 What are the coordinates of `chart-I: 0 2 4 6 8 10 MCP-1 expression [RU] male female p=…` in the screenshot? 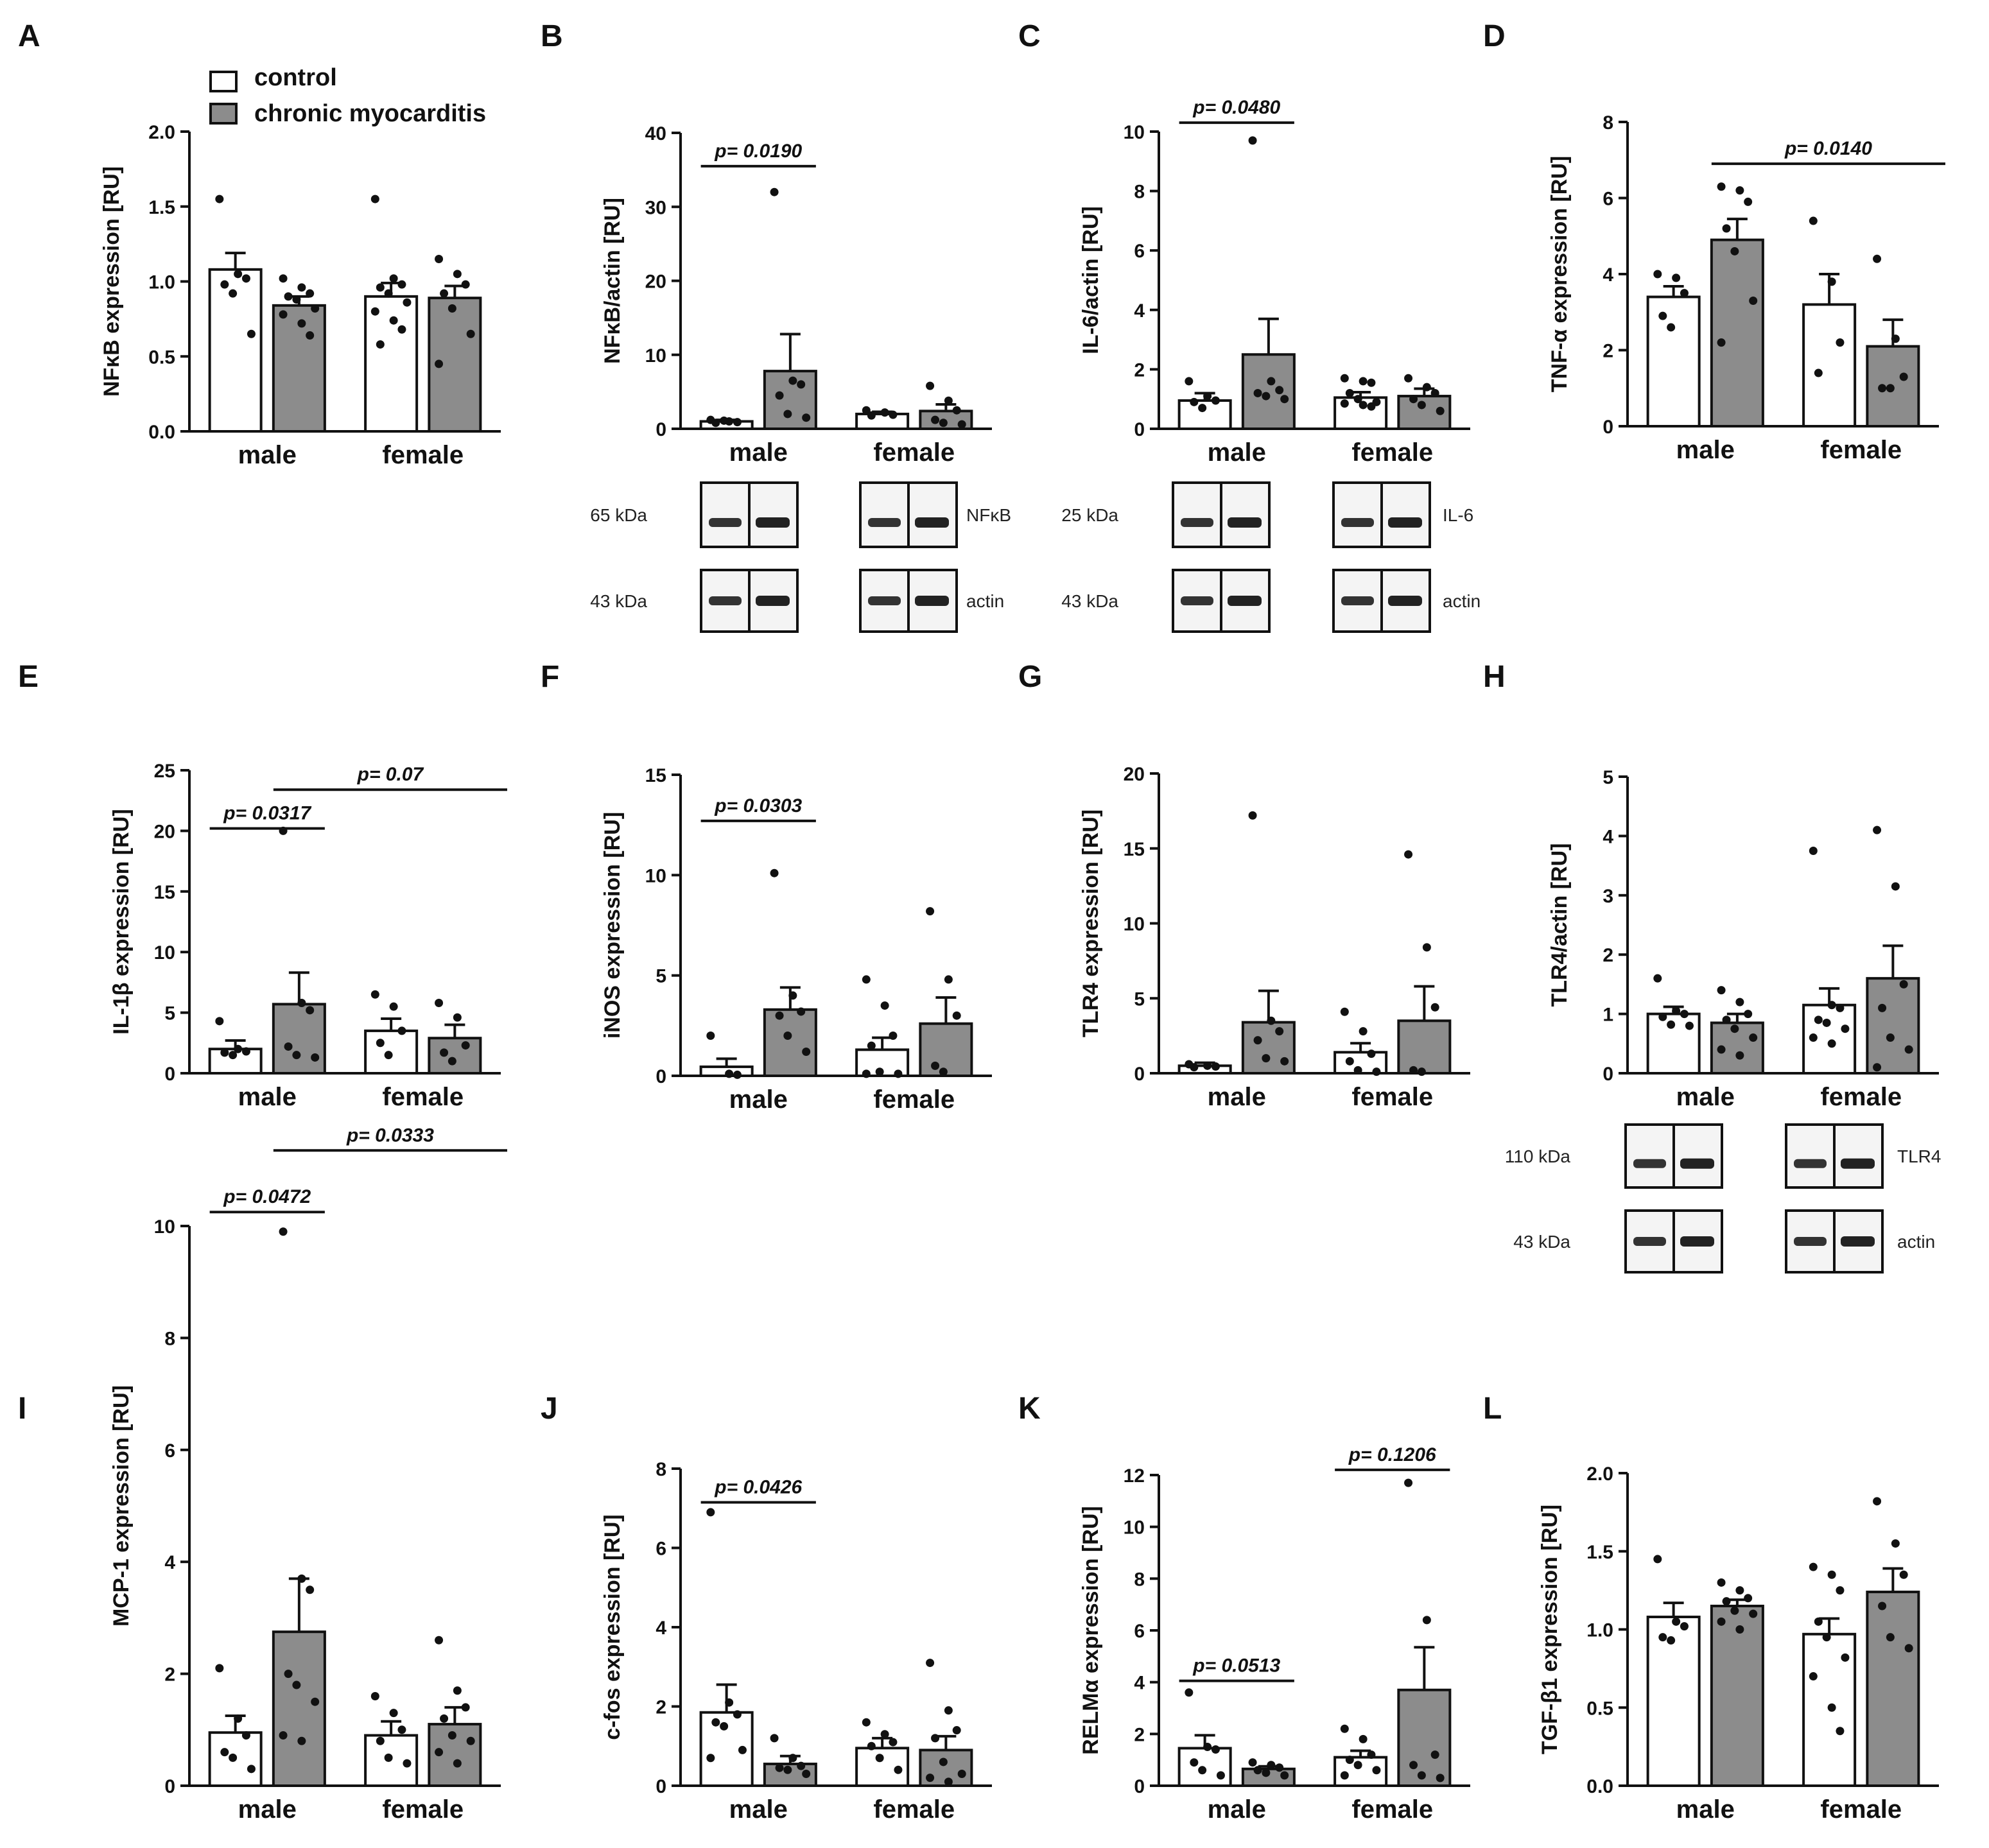 It's located at (308, 1474).